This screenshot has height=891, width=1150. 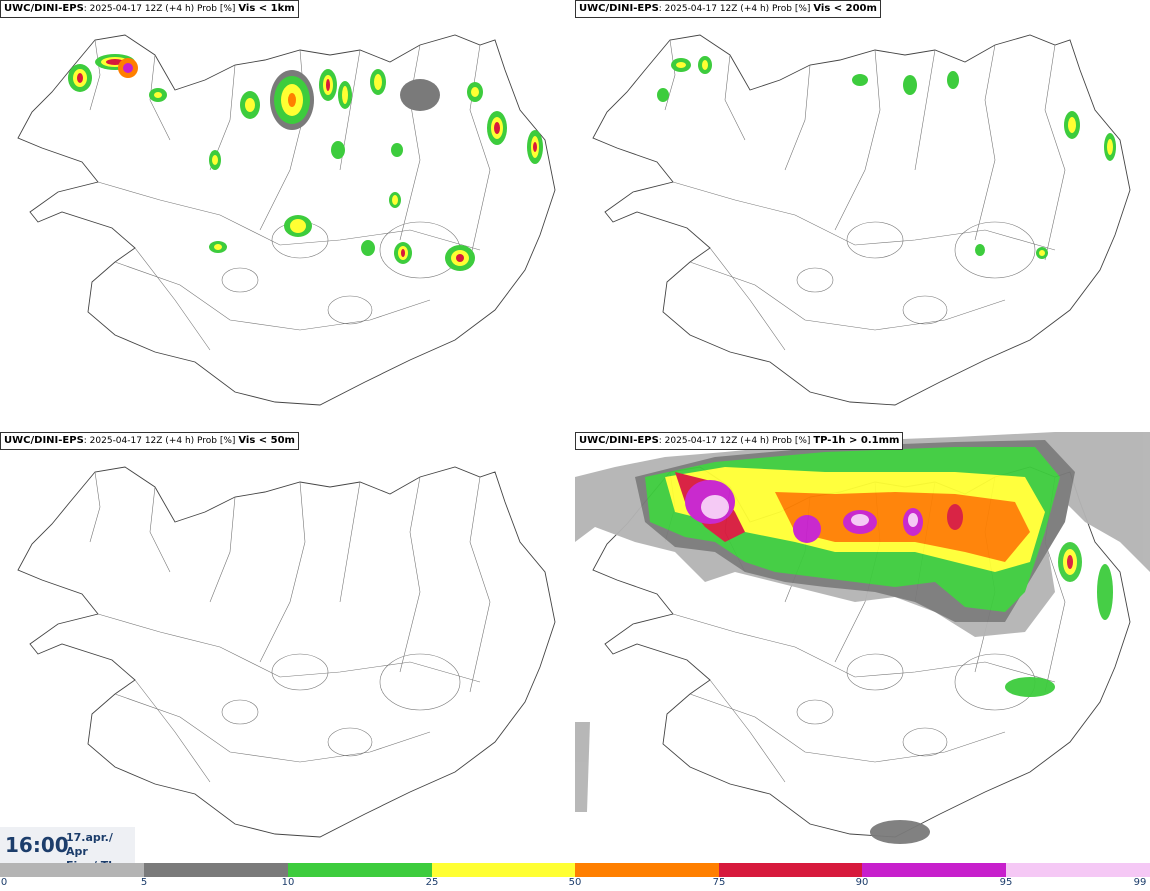 I want to click on colorbar: 0 5 10 25 50 75 90 95 99, so click(x=575, y=876).